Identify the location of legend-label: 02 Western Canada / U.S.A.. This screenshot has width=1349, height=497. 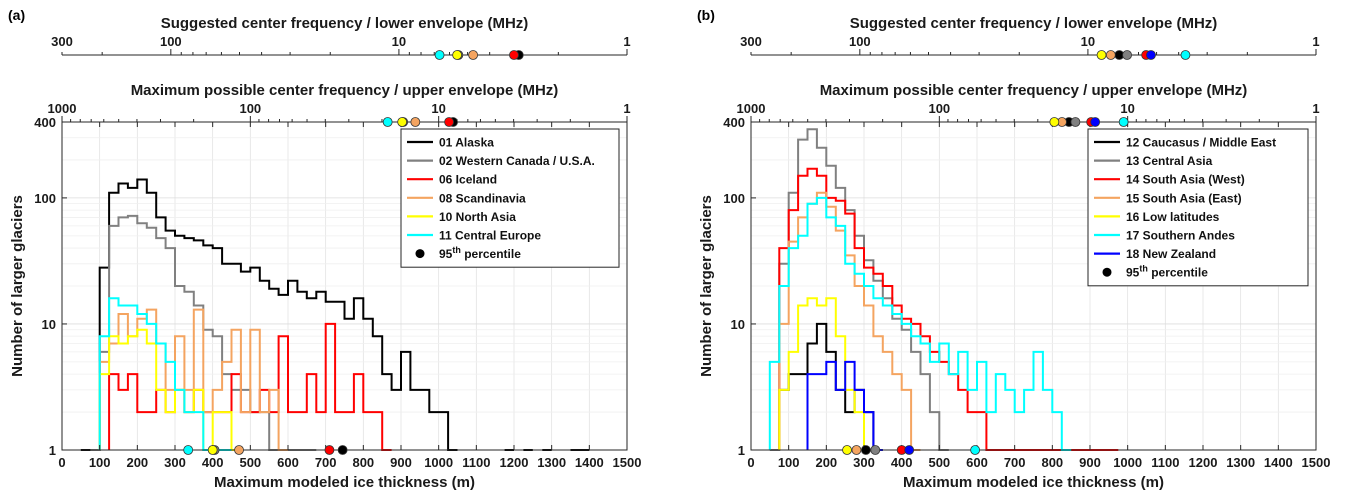
(517, 161).